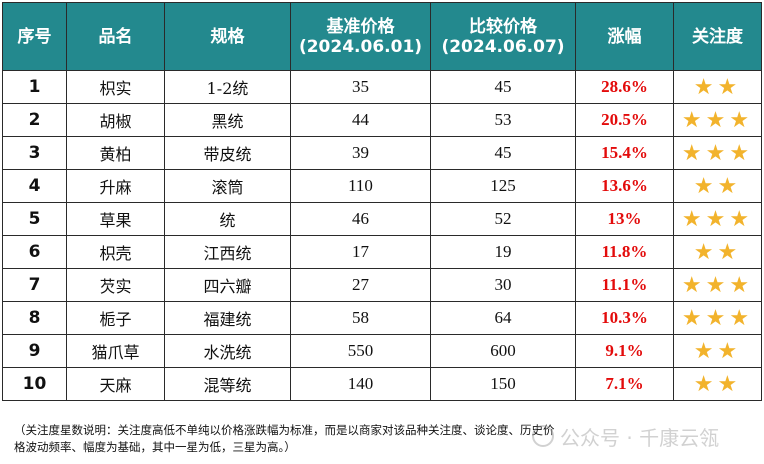 This screenshot has width=764, height=464. I want to click on table-row: 7 芡实 四六瓣 27 30 11.1% ★★★, so click(382, 285).